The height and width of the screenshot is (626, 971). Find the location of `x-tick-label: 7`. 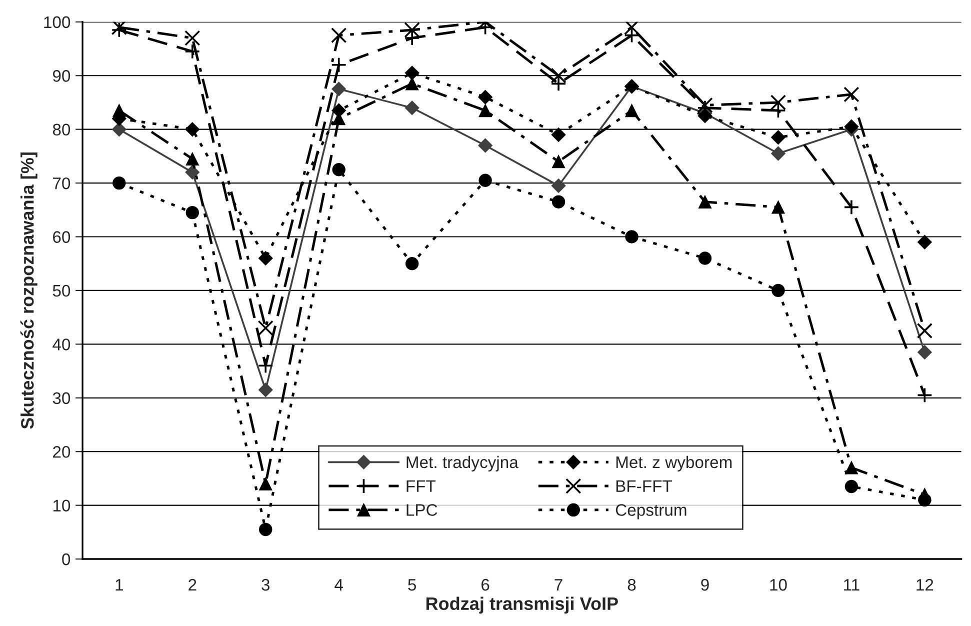

x-tick-label: 7 is located at coordinates (558, 585).